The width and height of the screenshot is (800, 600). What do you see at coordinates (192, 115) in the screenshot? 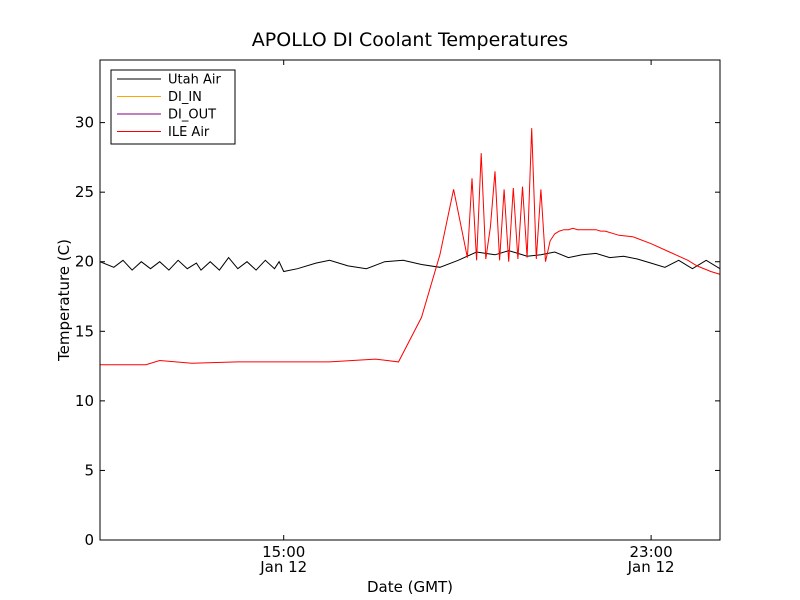
I see `legend-label: DI_OUT` at bounding box center [192, 115].